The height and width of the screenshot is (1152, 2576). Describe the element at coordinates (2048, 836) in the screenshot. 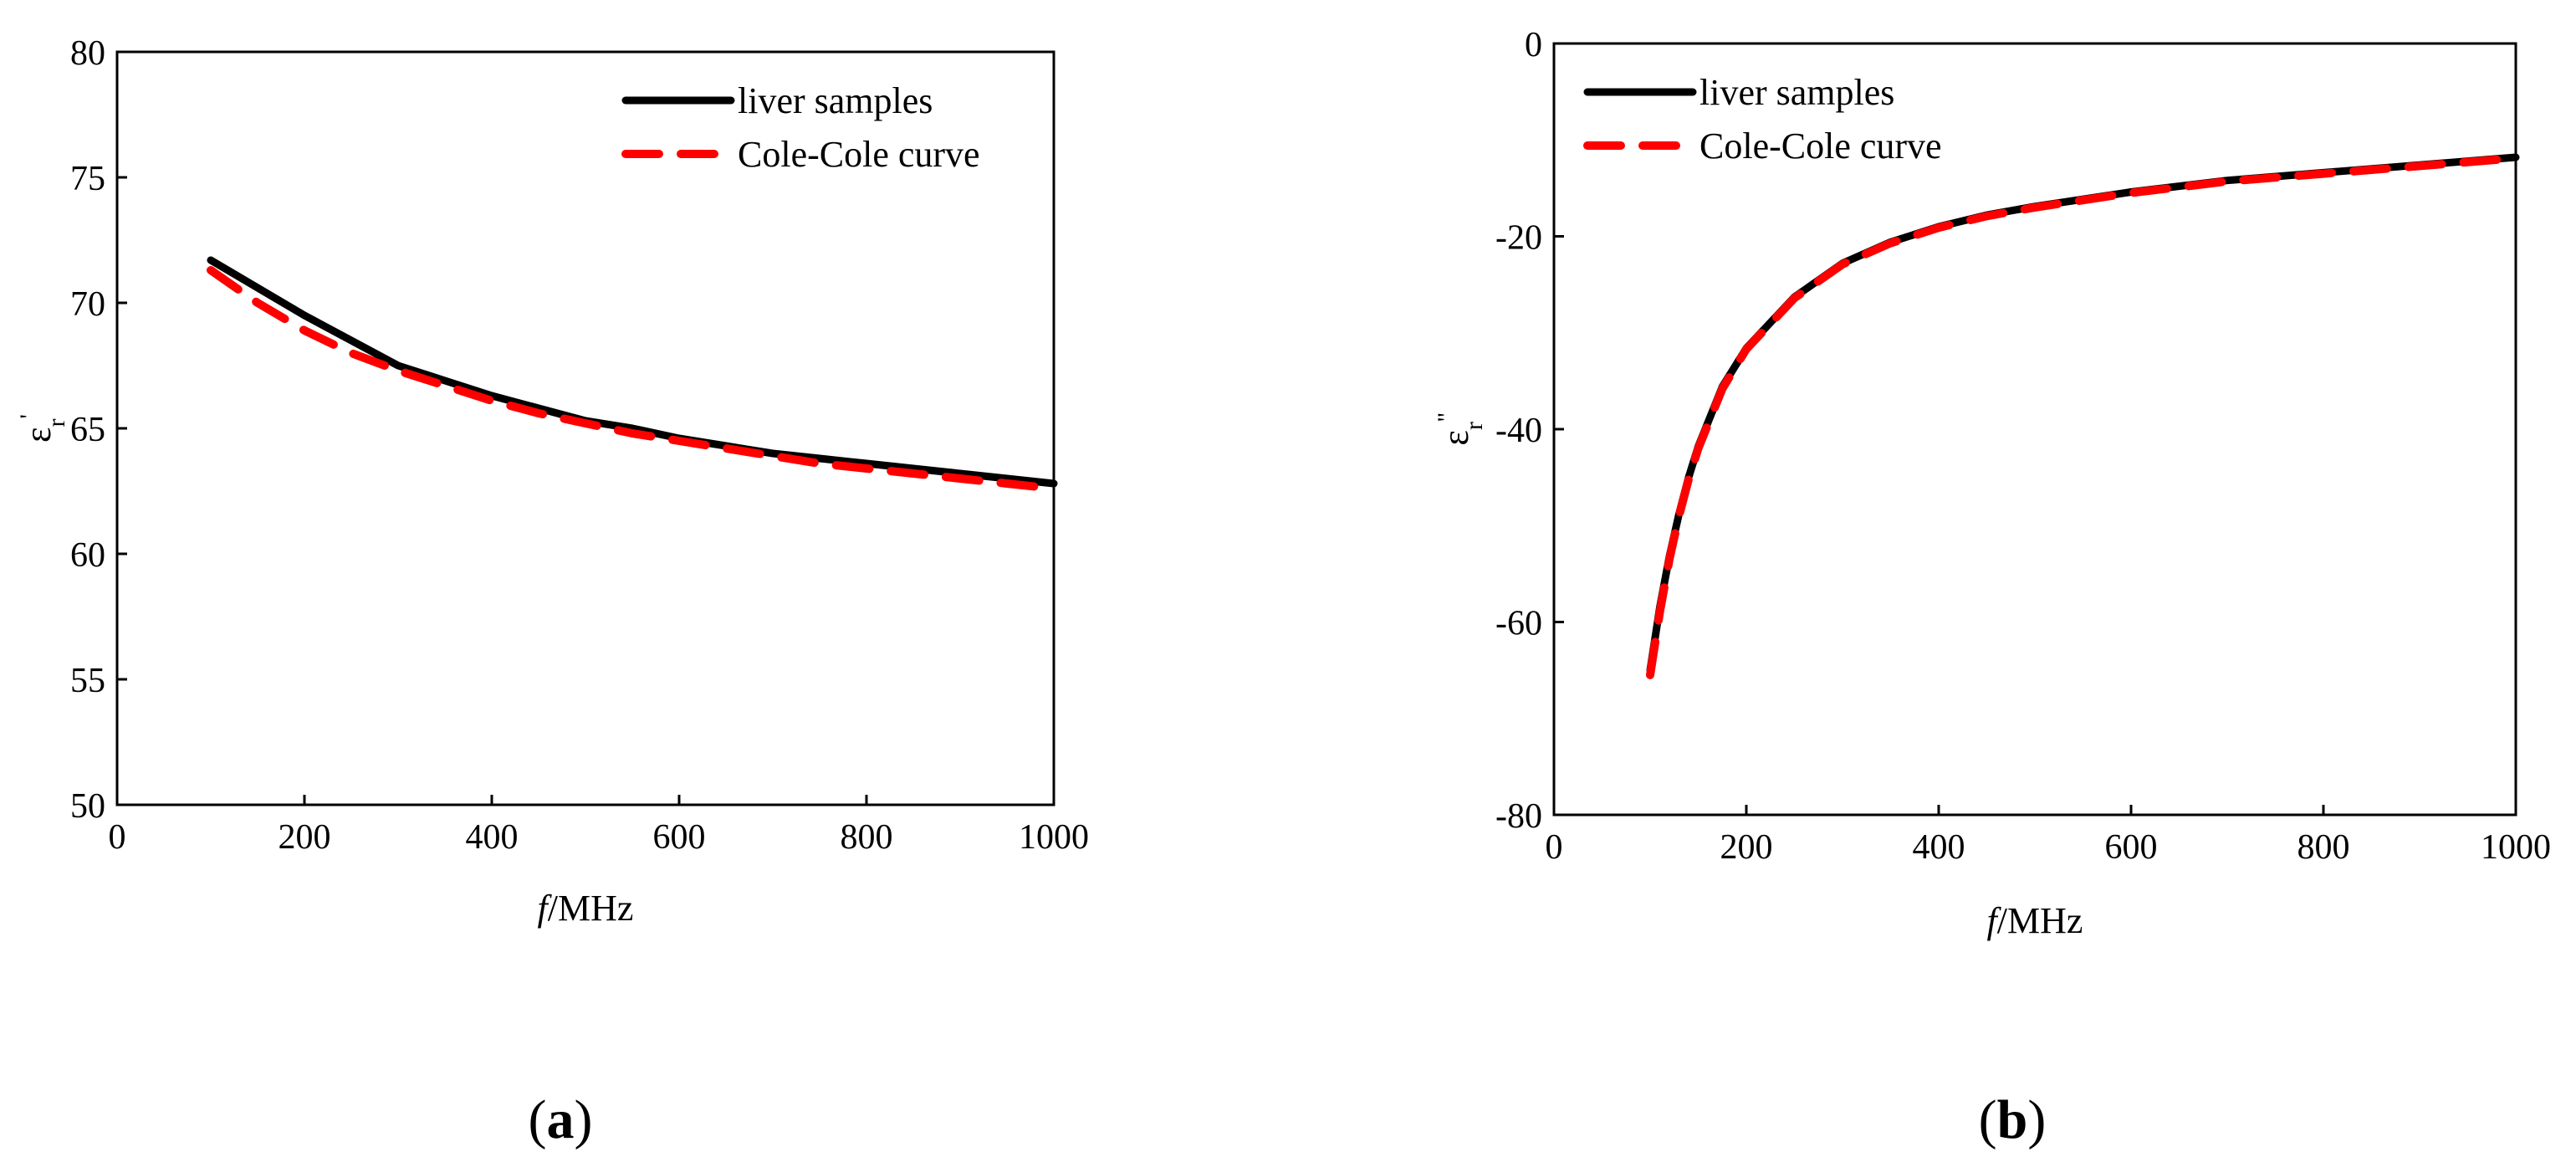

I see `x-ticks-b: 0 200 400 600 800 1000` at that location.